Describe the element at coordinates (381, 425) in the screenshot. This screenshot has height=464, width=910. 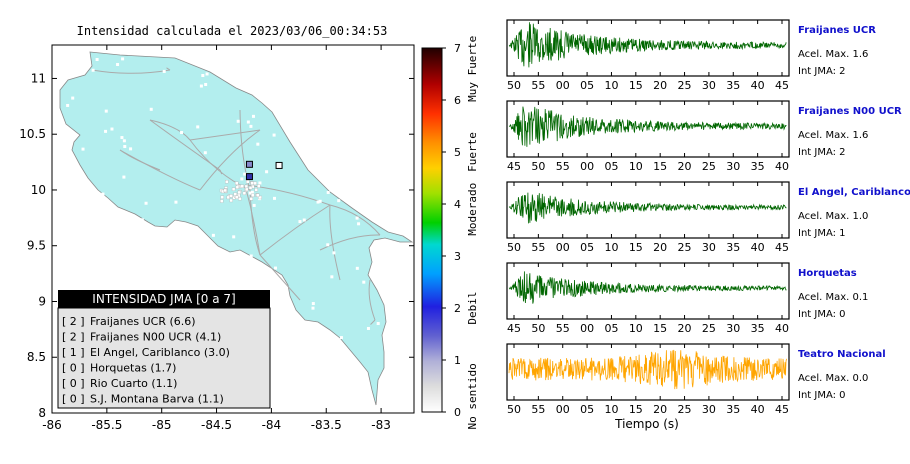
I see `map-x-tick-label: -83` at that location.